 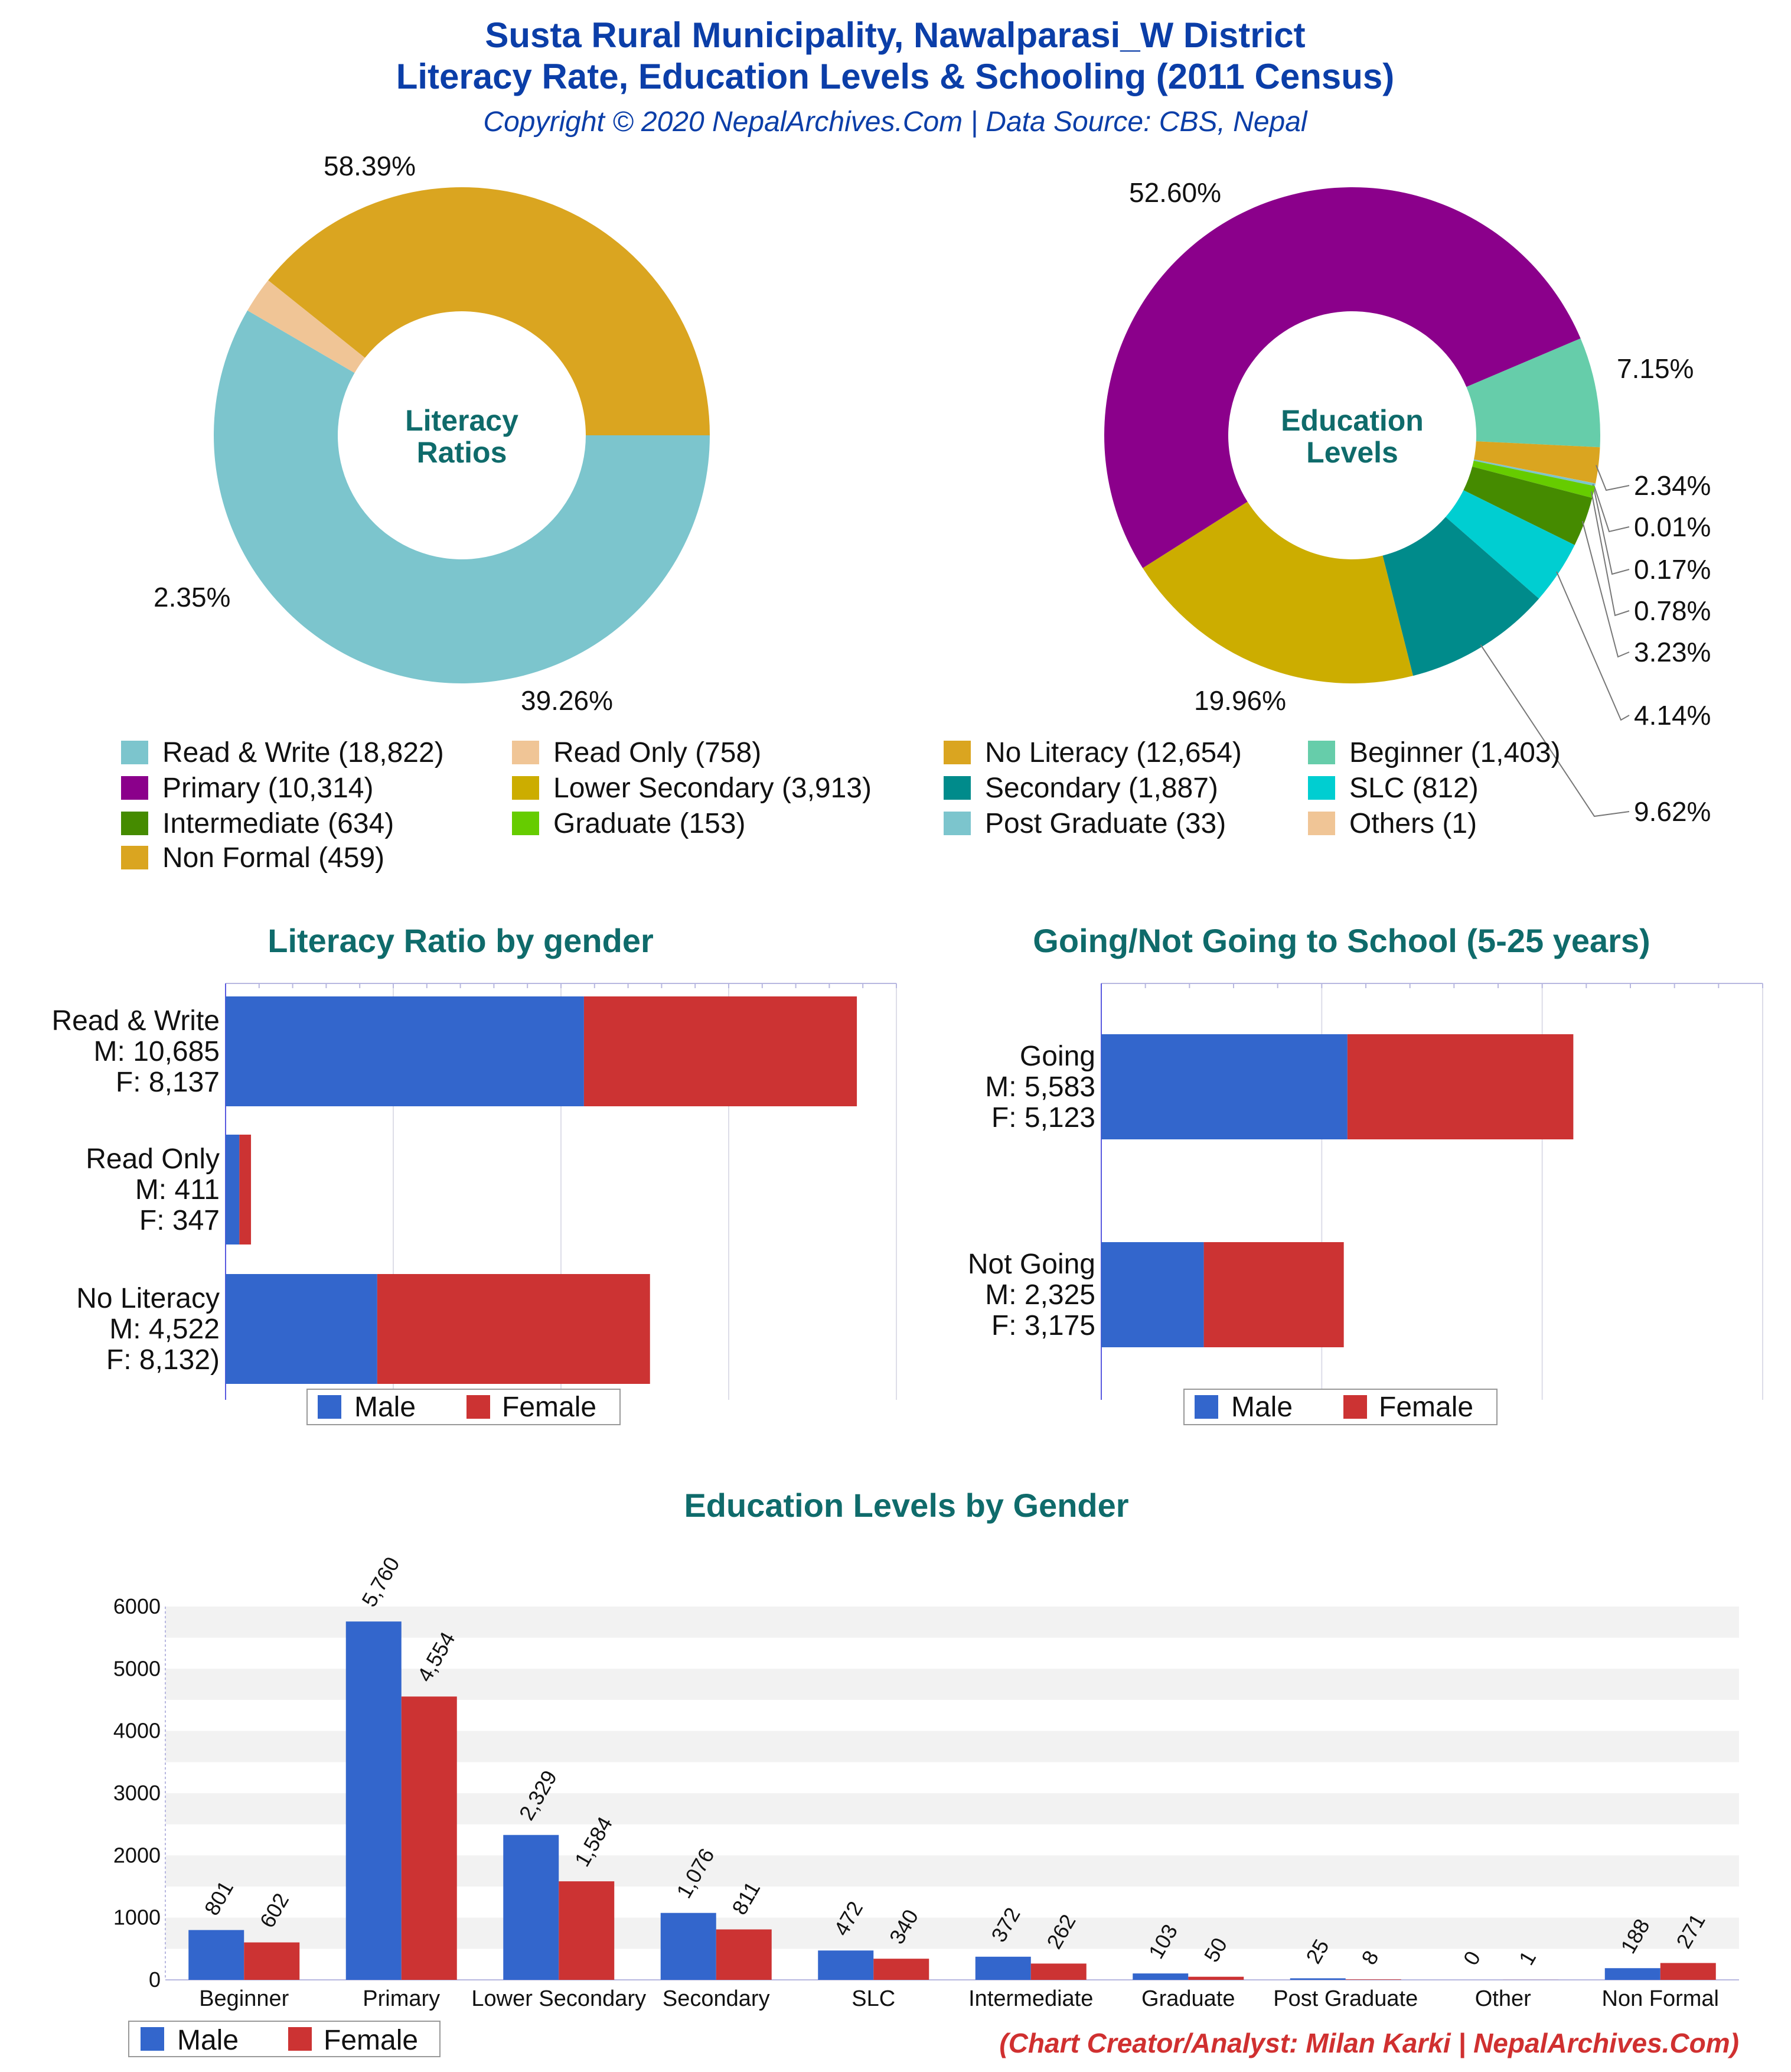 I want to click on school-category-label-line: Not Going, so click(x=1031, y=1264).